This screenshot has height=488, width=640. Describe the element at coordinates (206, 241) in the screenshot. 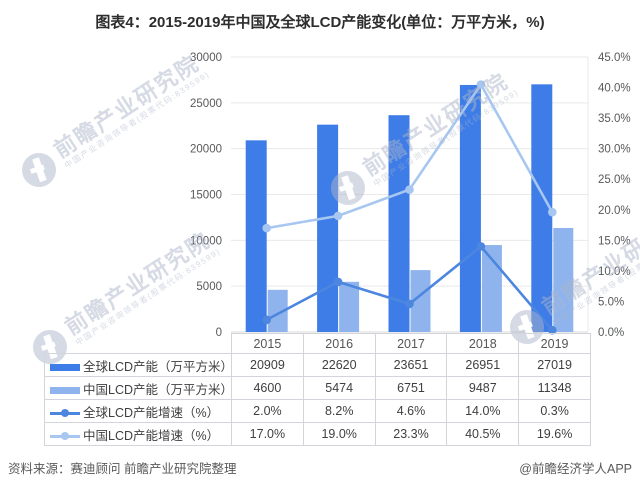

I see `left-axis-tick: 10000` at that location.